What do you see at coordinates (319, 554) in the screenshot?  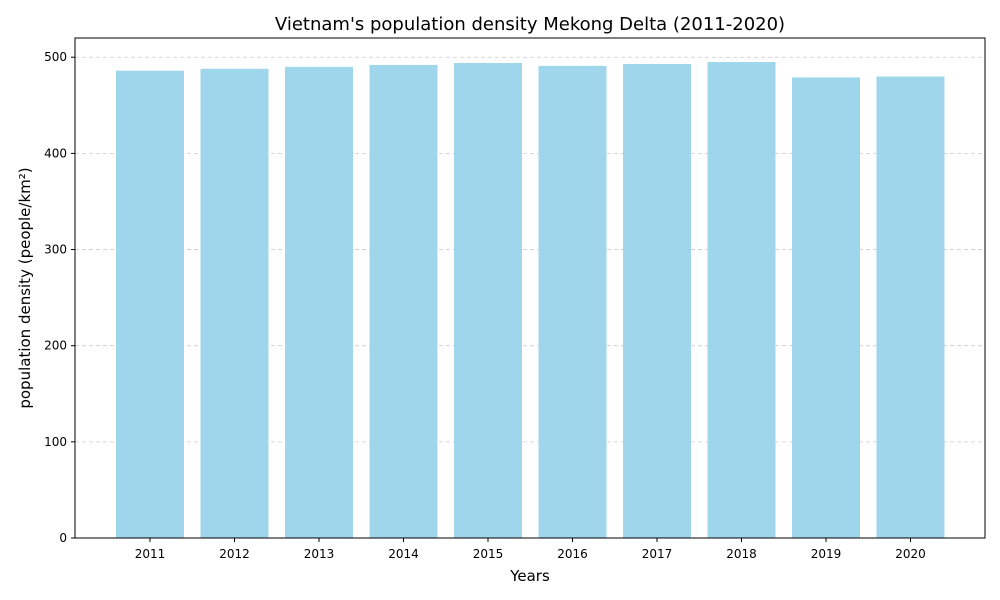 I see `x-tick-label: 2013` at bounding box center [319, 554].